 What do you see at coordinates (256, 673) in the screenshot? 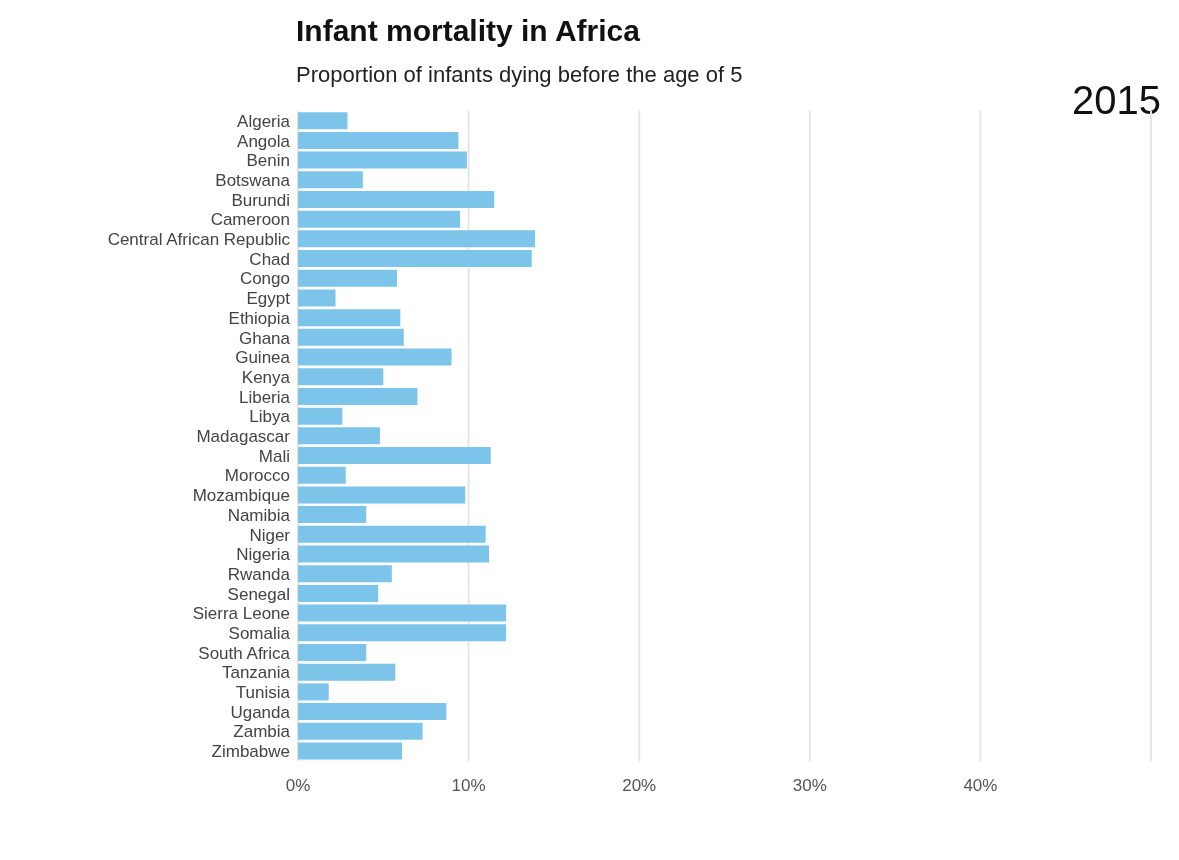
I see `y-tick-label: Tanzania` at bounding box center [256, 673].